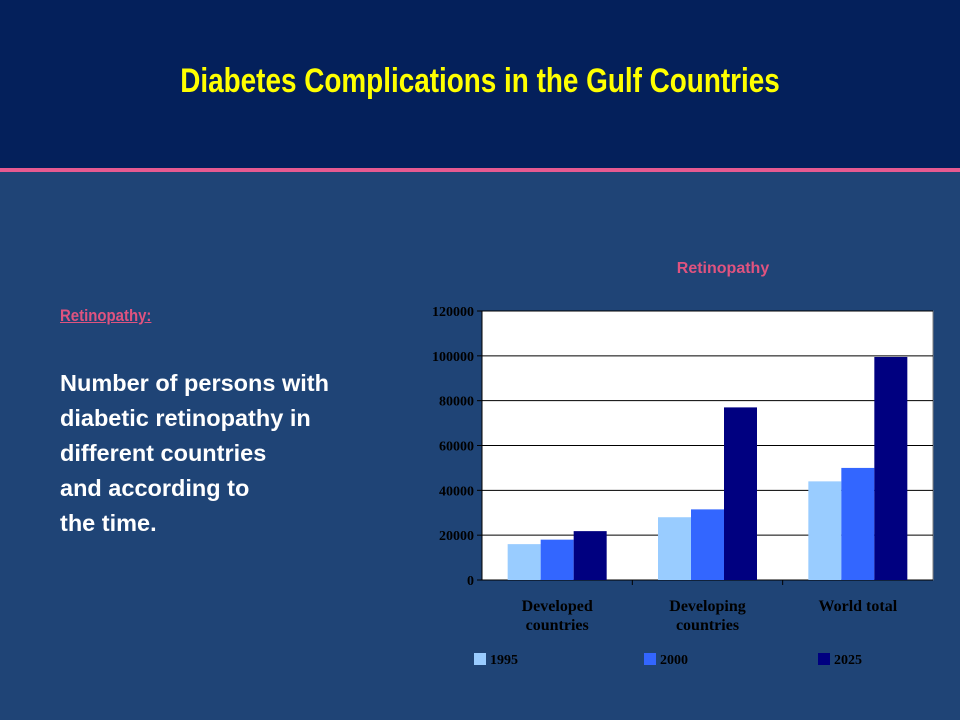 The height and width of the screenshot is (720, 960). I want to click on legend-swatch-1995, so click(480, 659).